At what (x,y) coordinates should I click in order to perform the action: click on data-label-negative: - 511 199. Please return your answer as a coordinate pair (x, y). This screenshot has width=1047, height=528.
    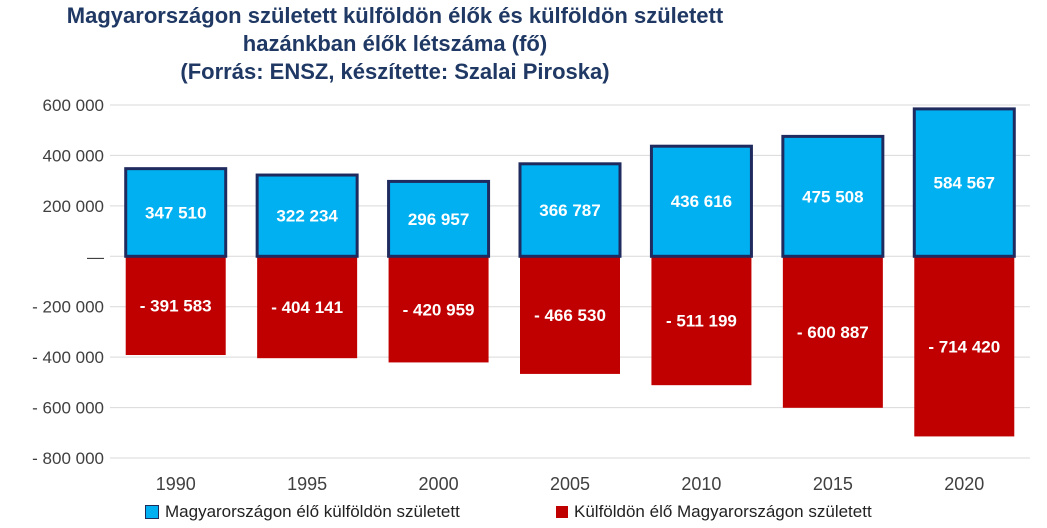
    Looking at the image, I should click on (701, 321).